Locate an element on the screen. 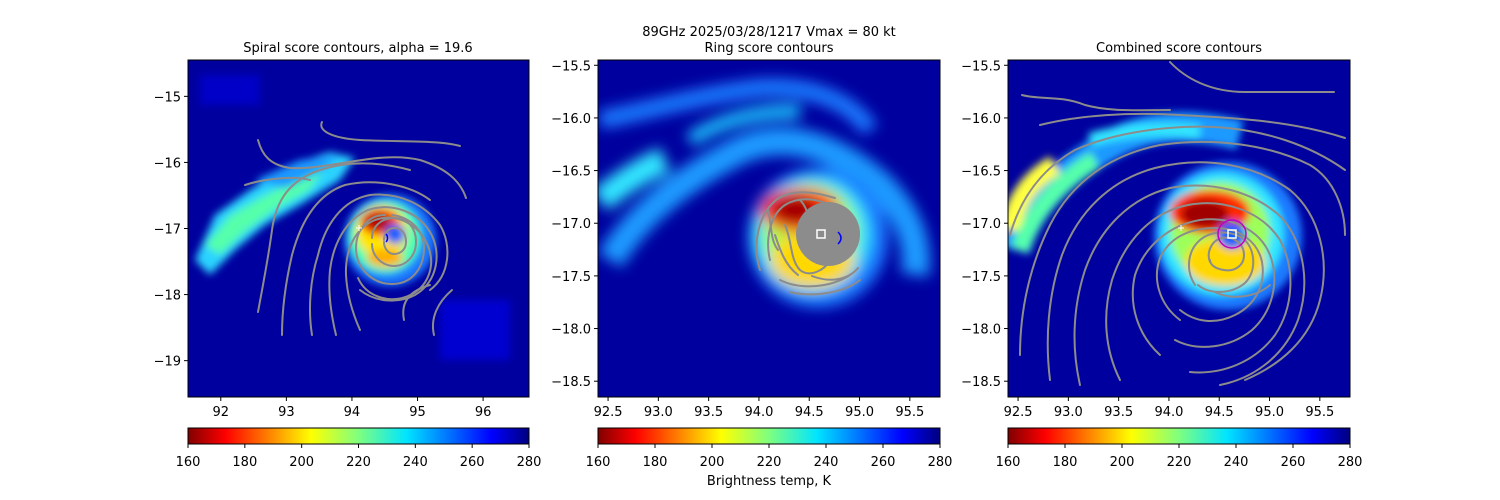 This screenshot has width=1500, height=500. x-tick-label: 96 is located at coordinates (483, 412).